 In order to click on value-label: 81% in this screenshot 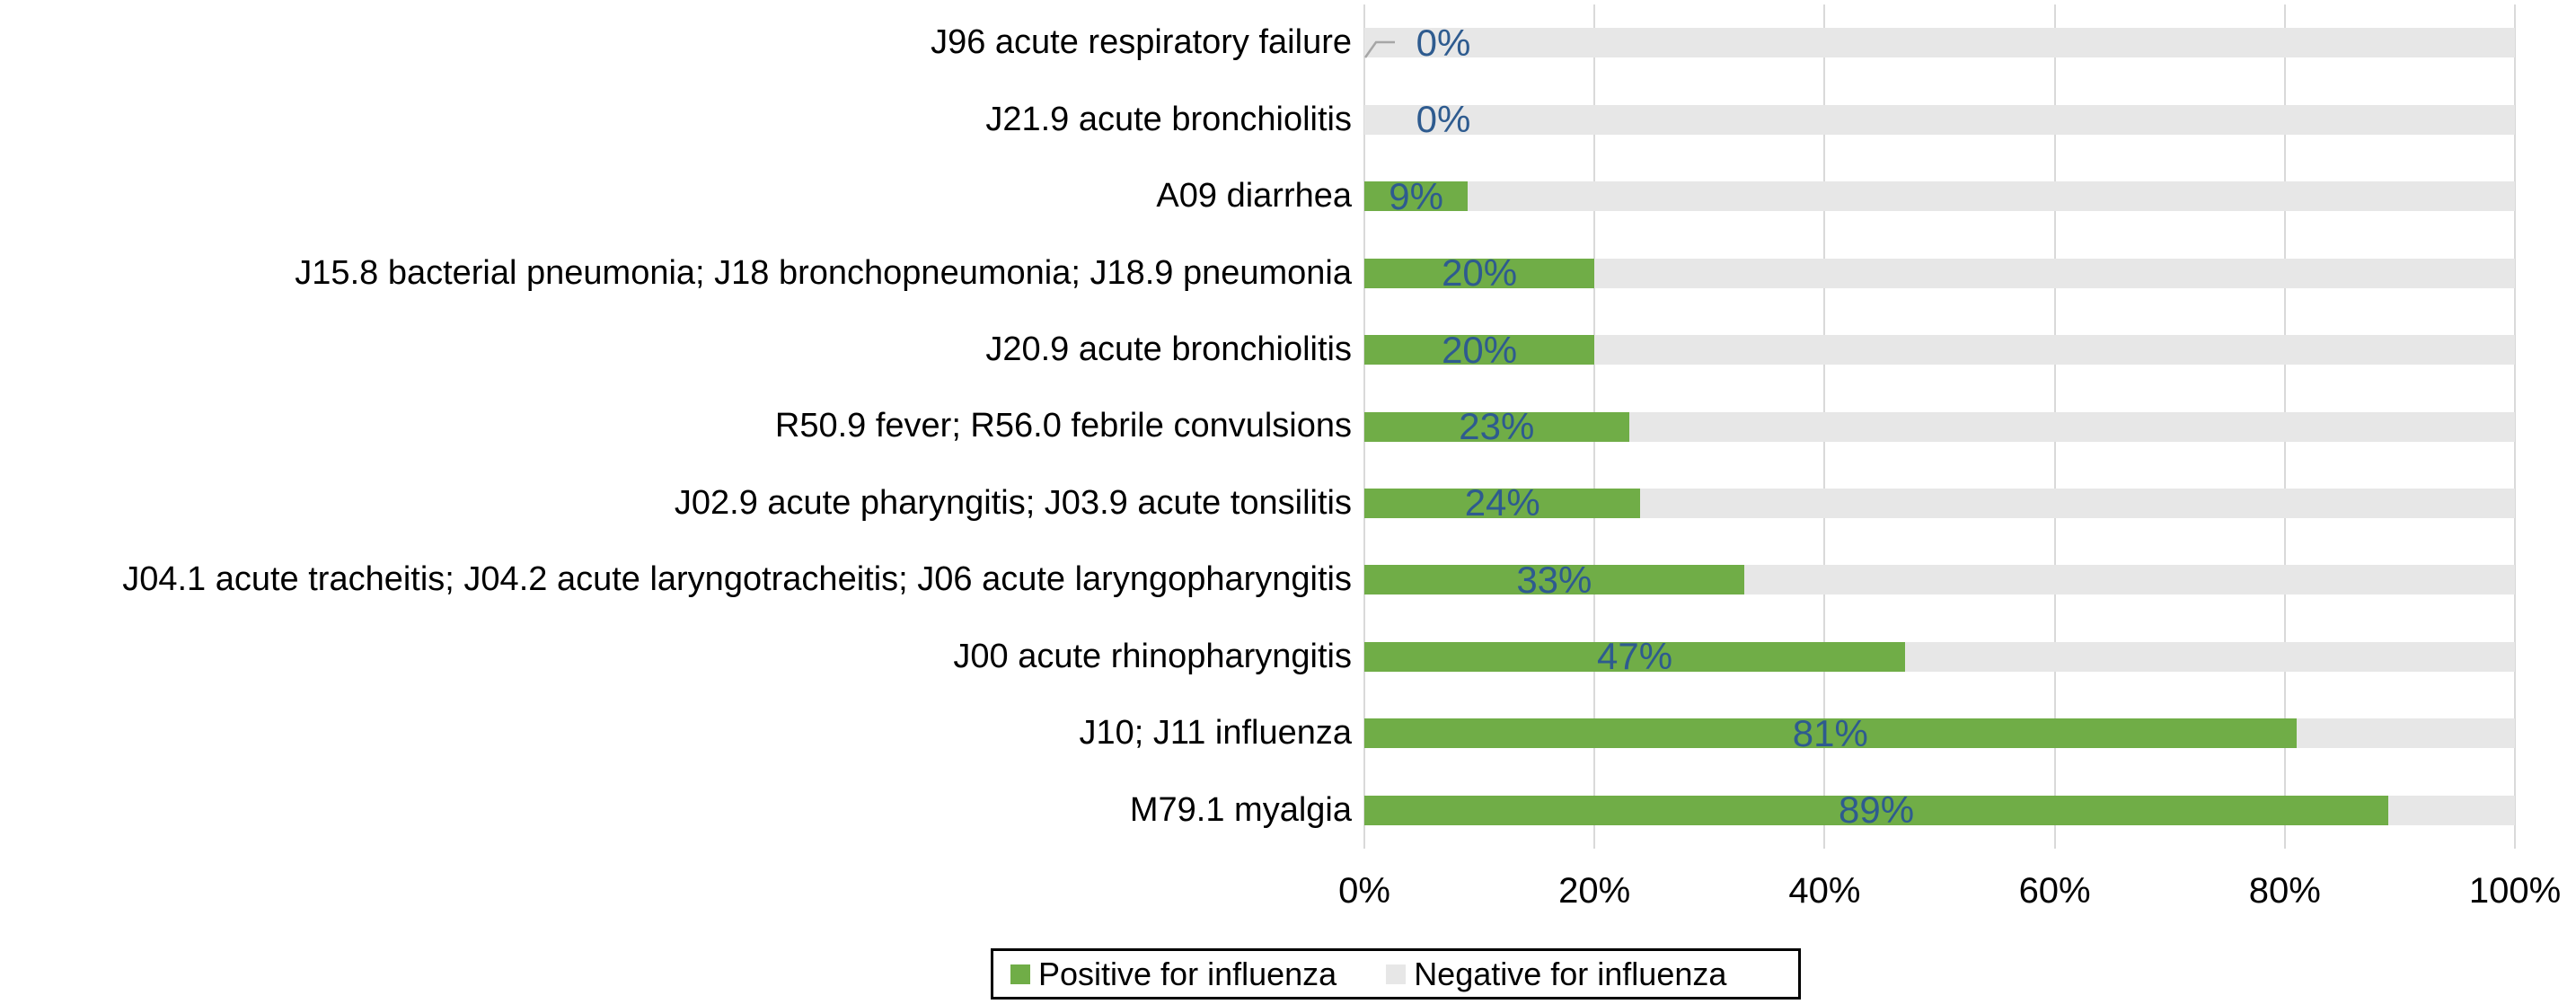, I will do `click(1830, 732)`.